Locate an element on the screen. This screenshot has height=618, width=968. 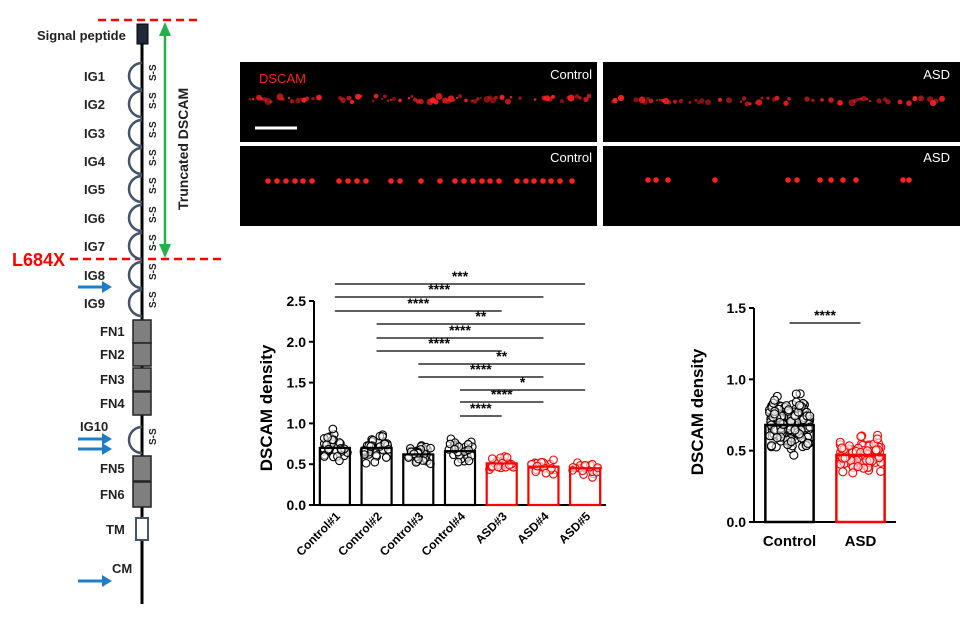
significance-label: ** is located at coordinates (501, 356).